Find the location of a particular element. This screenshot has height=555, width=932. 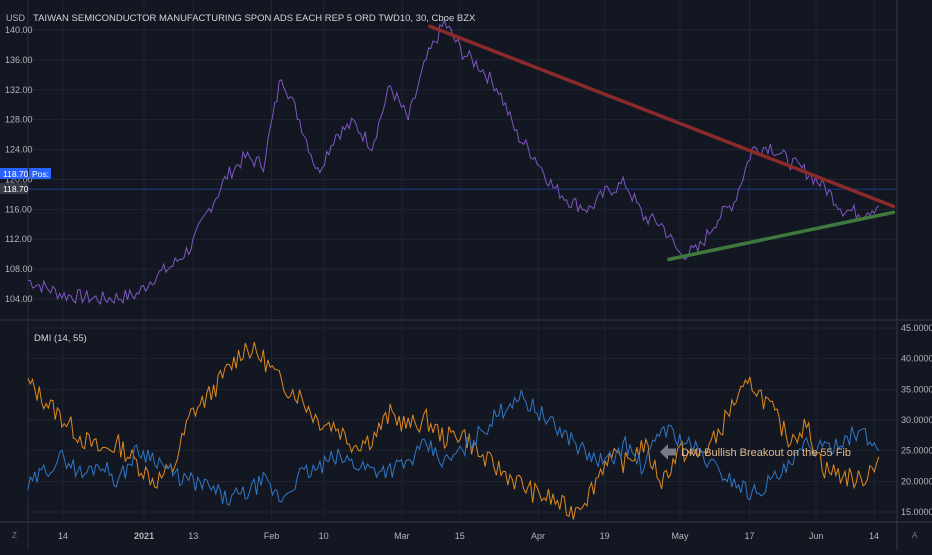

price-tick-label: 112.00 is located at coordinates (18, 239).